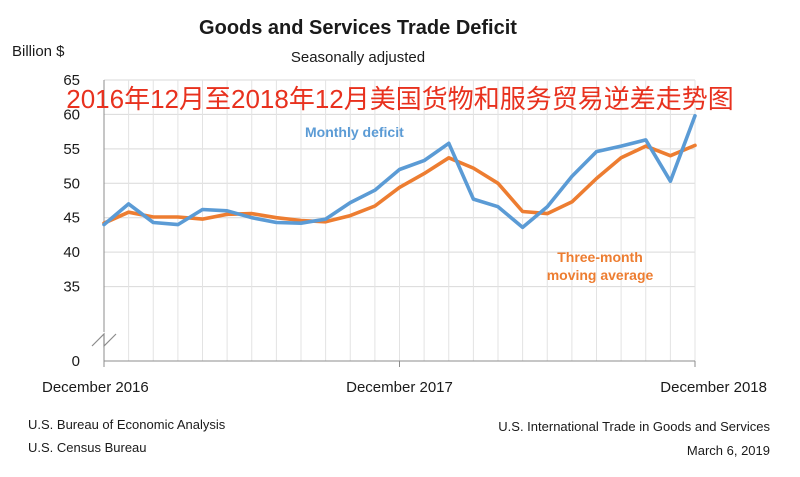  I want to click on overlay-caption: 2016年12月至2018年12月美国货物和服务贸易逆差走势图, so click(400, 99).